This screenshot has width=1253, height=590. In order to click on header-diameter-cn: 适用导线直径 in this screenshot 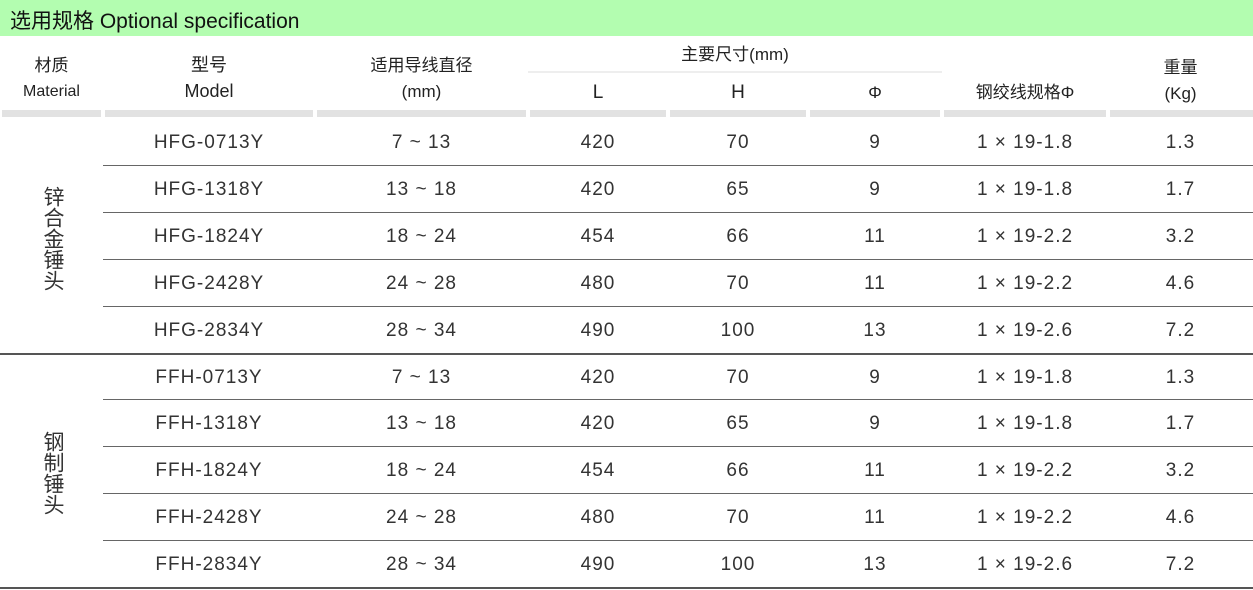, I will do `click(421, 65)`.